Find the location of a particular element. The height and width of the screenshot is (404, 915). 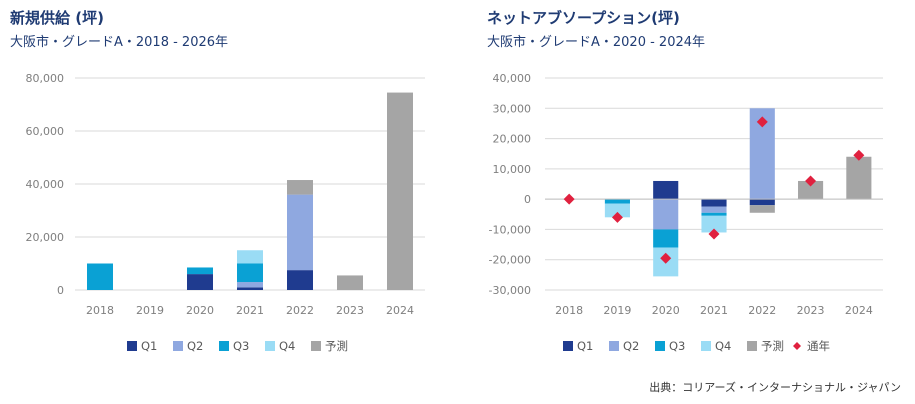

annual-marker-2023 is located at coordinates (811, 181).